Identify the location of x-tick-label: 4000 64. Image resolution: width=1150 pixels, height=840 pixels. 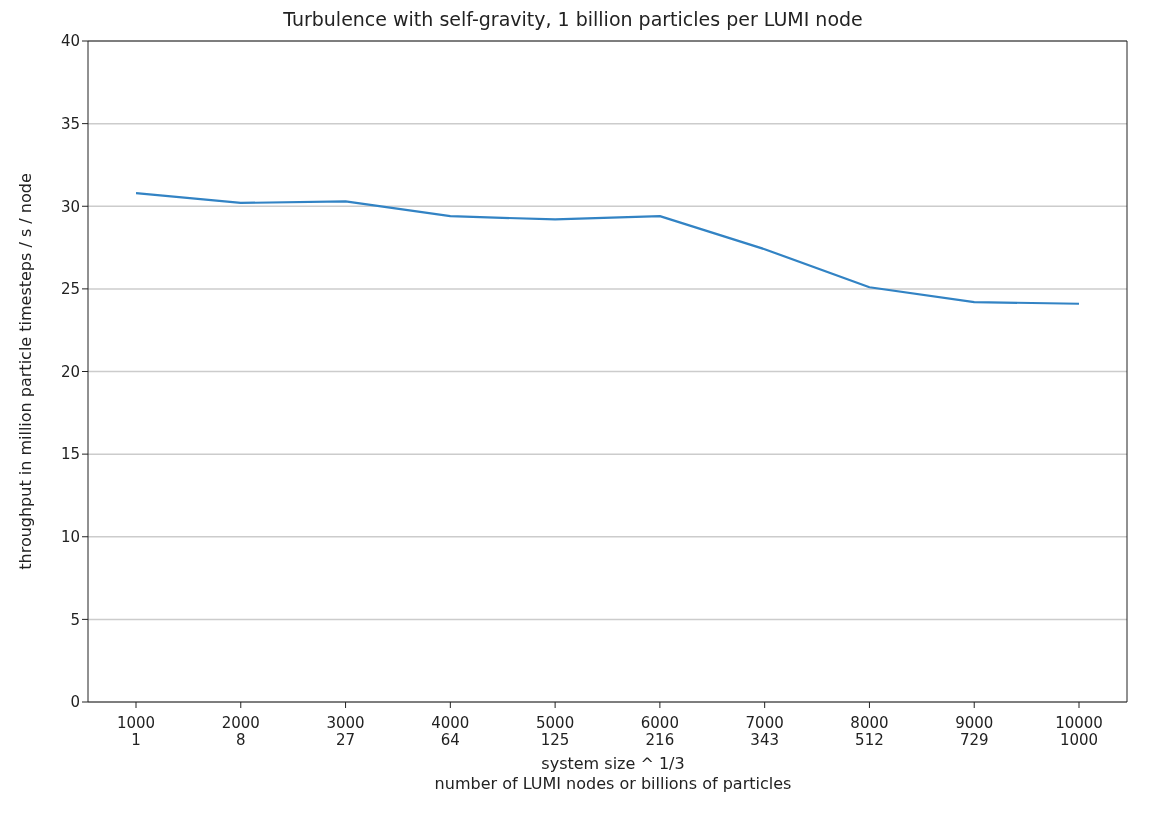
(450, 732).